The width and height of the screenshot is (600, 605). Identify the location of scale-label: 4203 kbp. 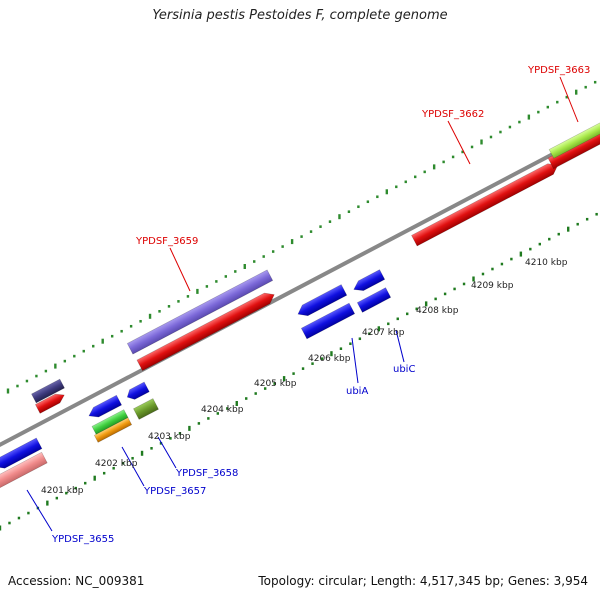
(169, 437).